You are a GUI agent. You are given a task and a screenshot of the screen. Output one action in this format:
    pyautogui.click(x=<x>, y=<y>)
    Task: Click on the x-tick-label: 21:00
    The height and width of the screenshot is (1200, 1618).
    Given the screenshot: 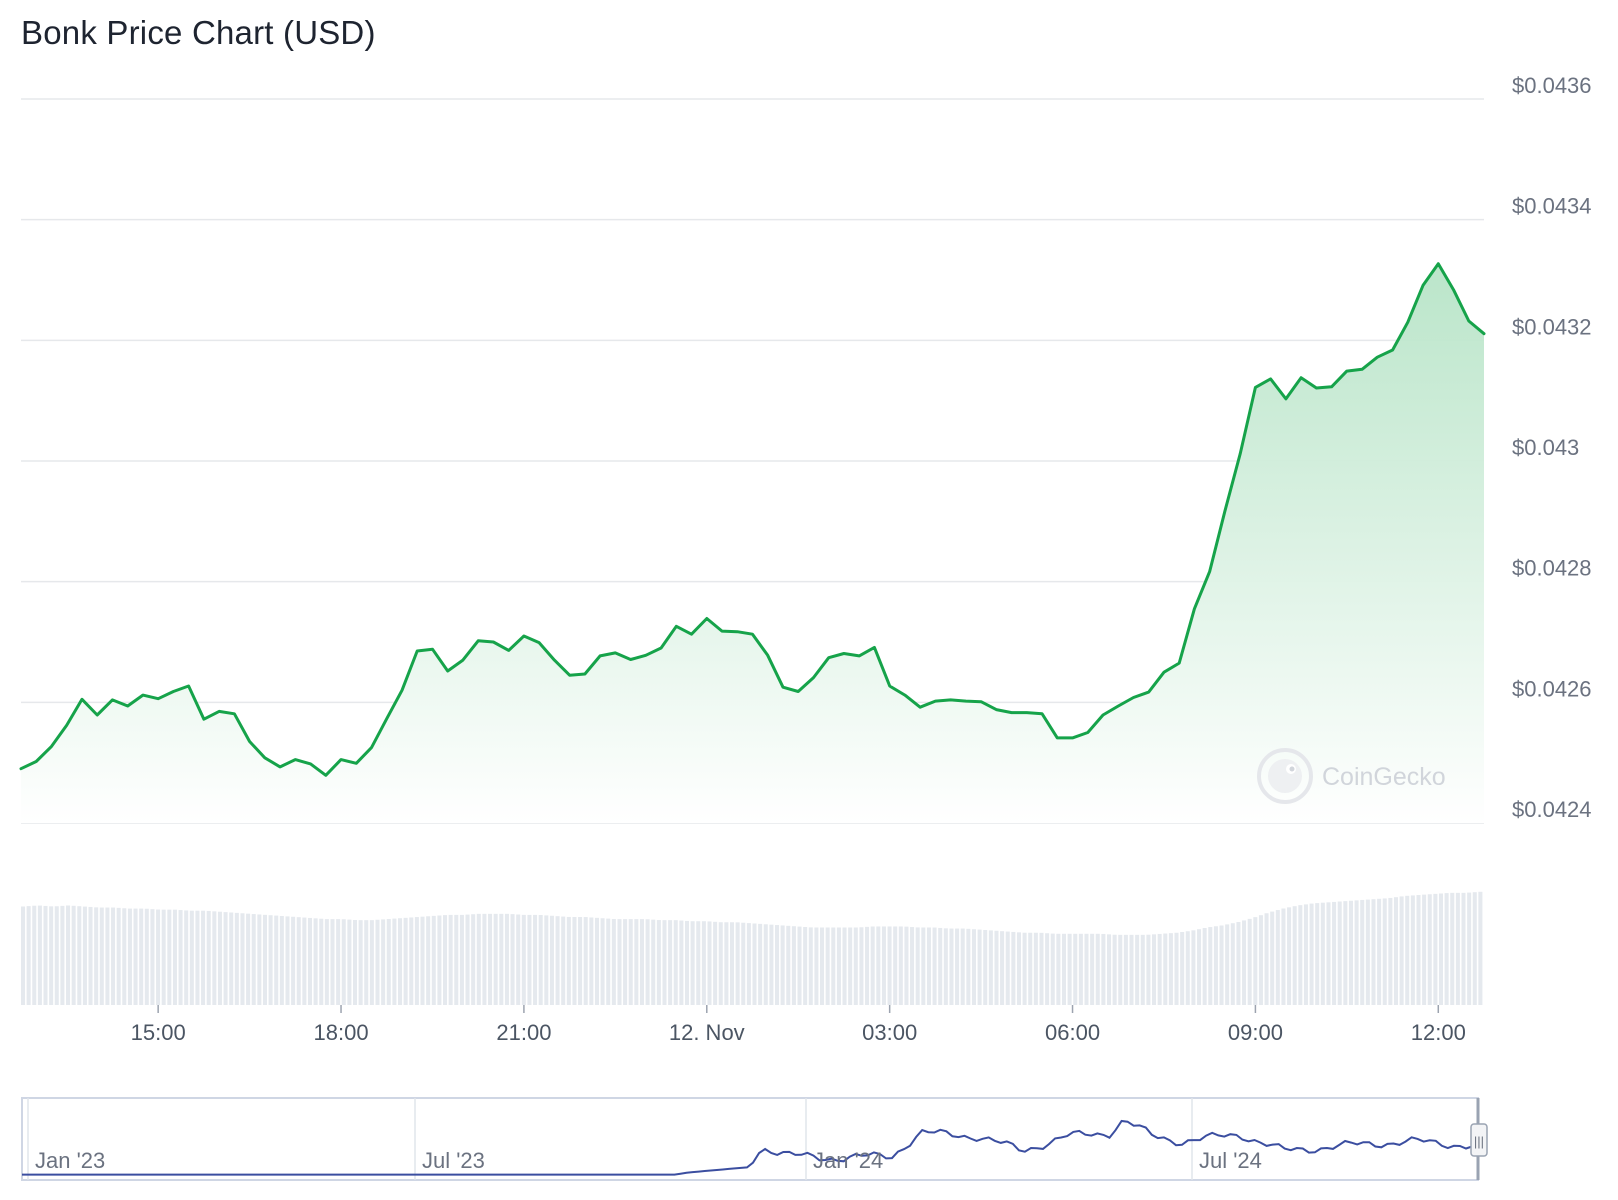 What is the action you would take?
    pyautogui.click(x=523, y=1032)
    